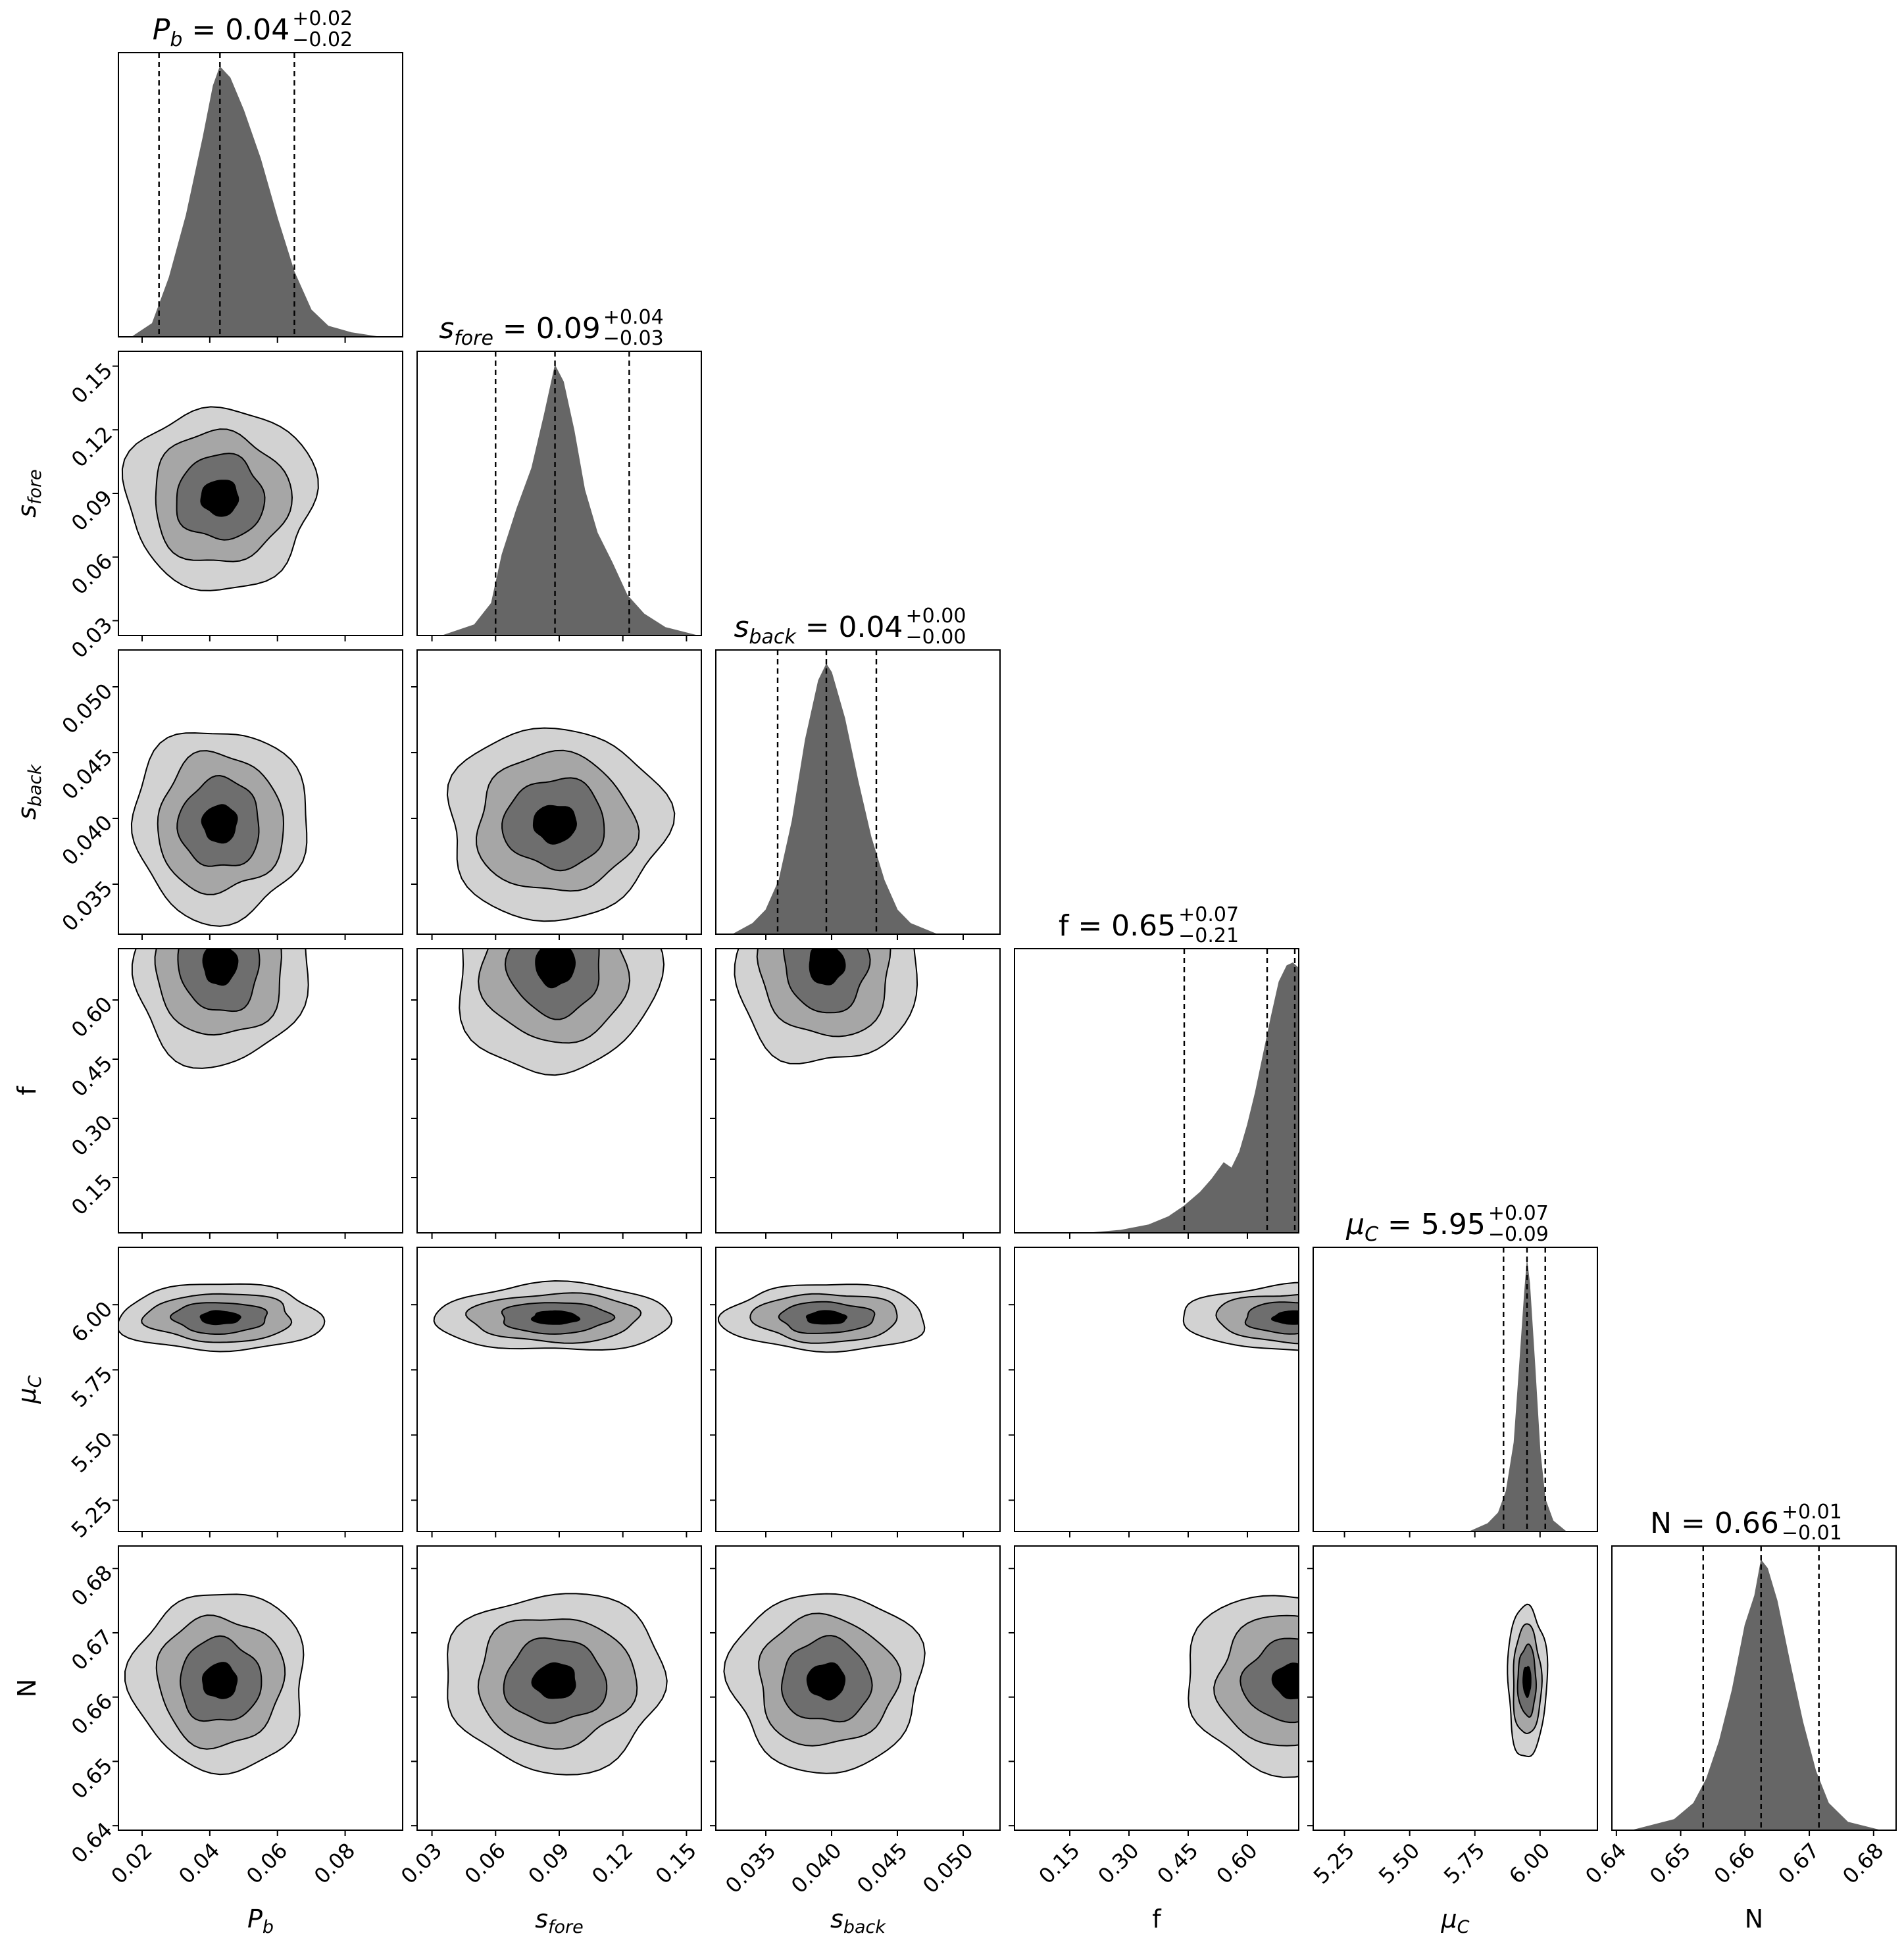  I want to click on y-tick-label-sfore: 0.03, so click(91, 637).